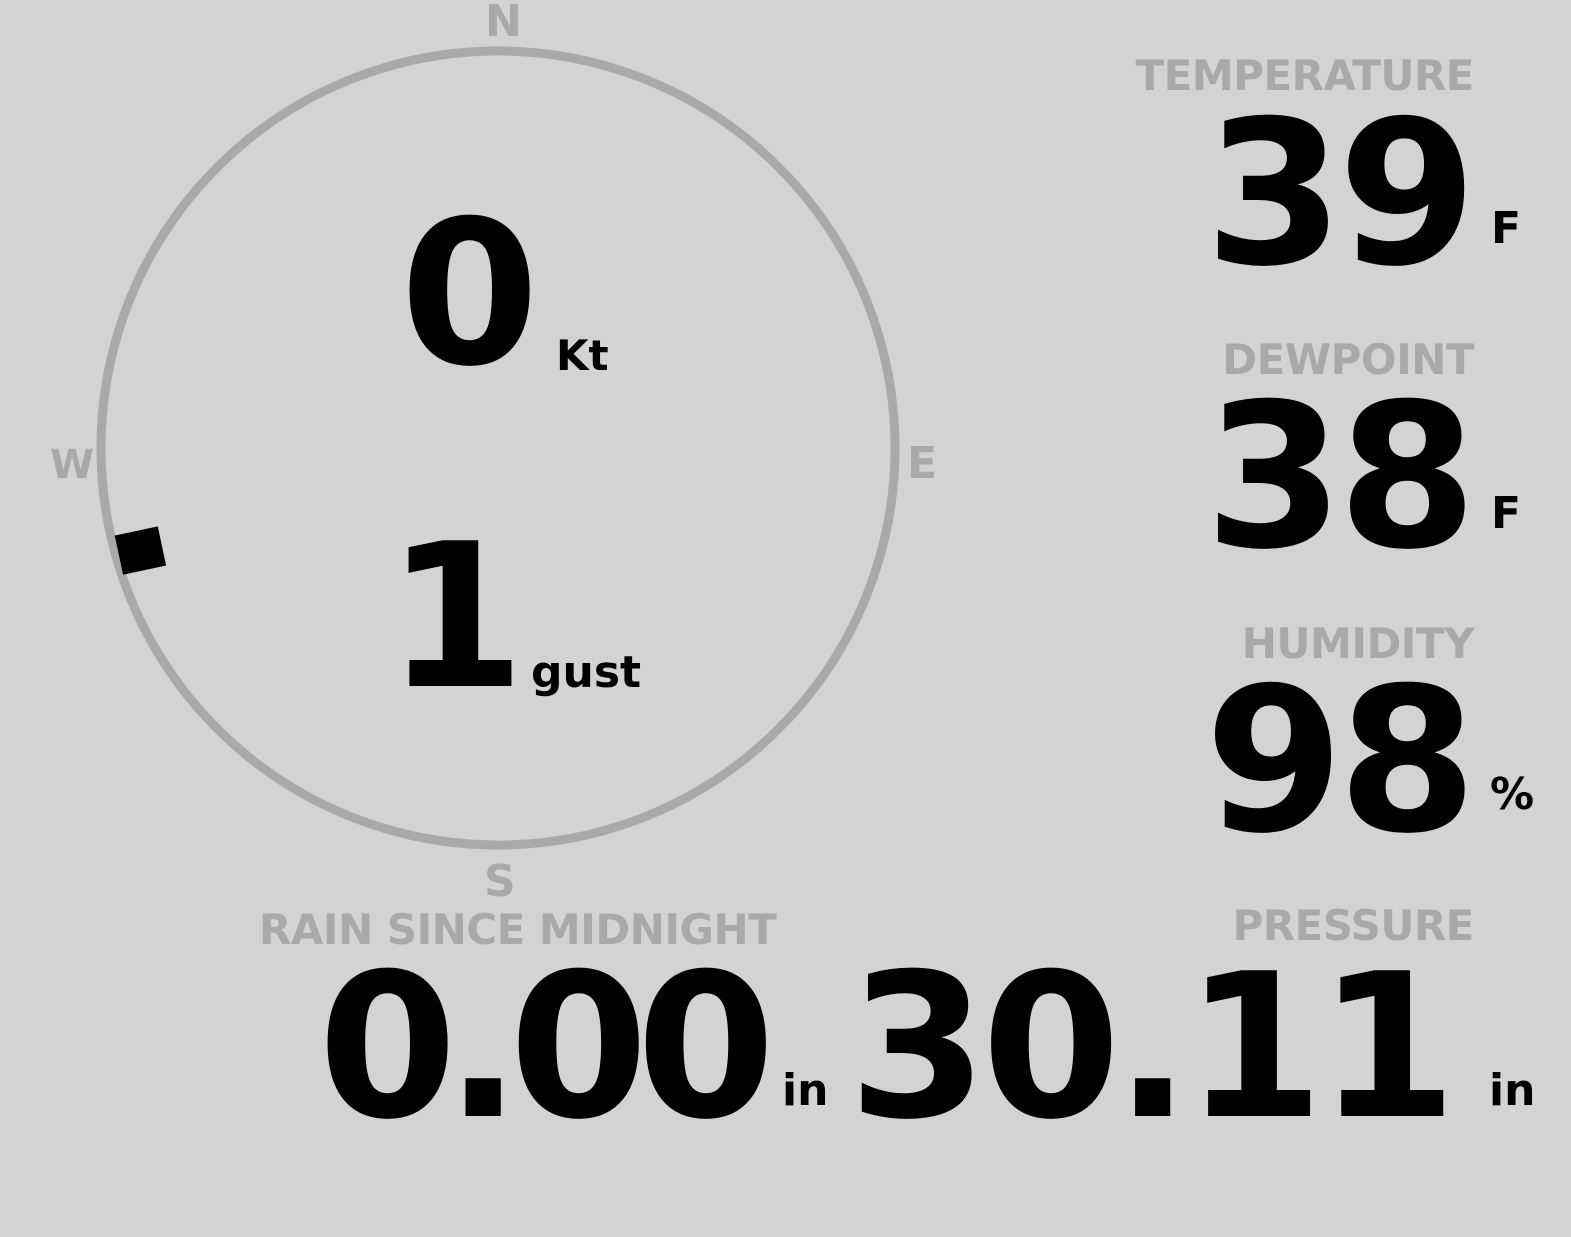 The height and width of the screenshot is (1237, 1571). I want to click on rain-unit: in, so click(805, 1090).